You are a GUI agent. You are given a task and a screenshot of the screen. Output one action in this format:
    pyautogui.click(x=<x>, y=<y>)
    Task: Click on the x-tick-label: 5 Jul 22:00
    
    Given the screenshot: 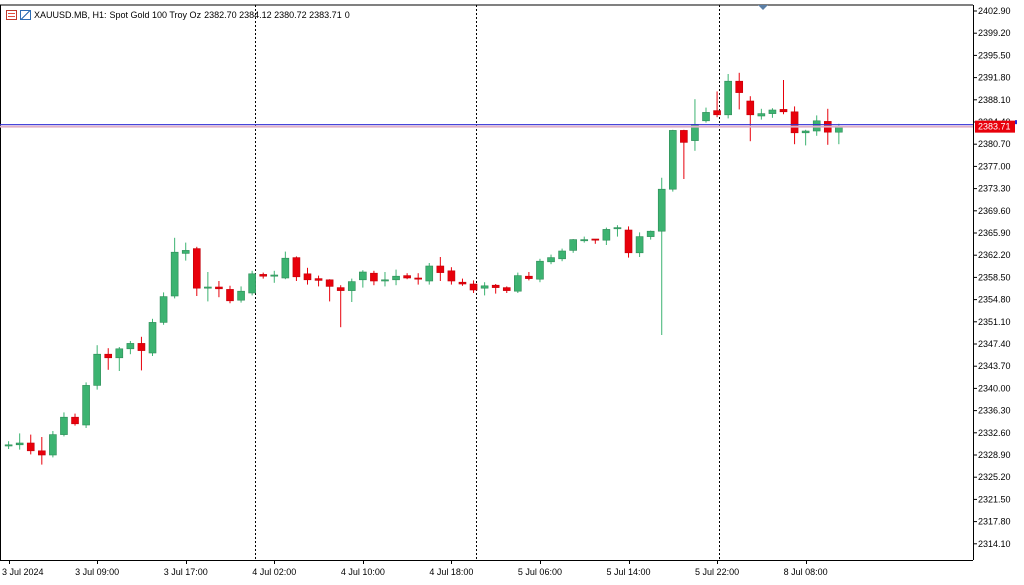 What is the action you would take?
    pyautogui.click(x=717, y=572)
    